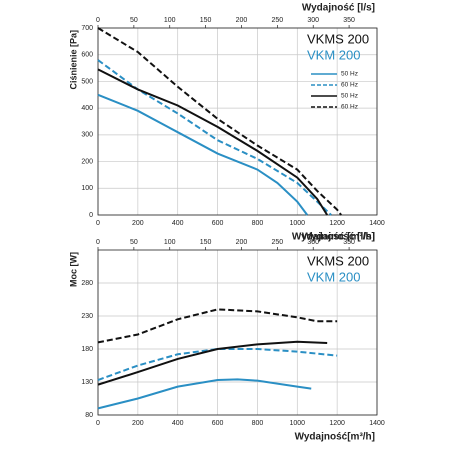  I want to click on y-tick-label: 300, so click(87, 135).